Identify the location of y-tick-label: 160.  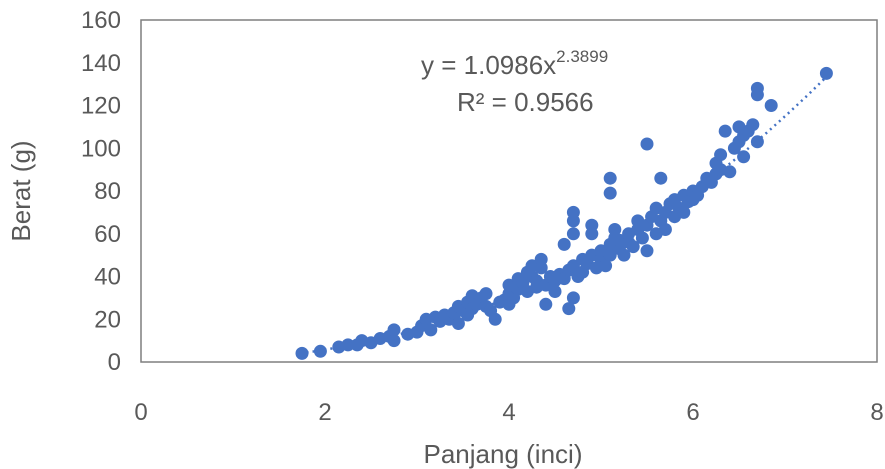
(101, 20).